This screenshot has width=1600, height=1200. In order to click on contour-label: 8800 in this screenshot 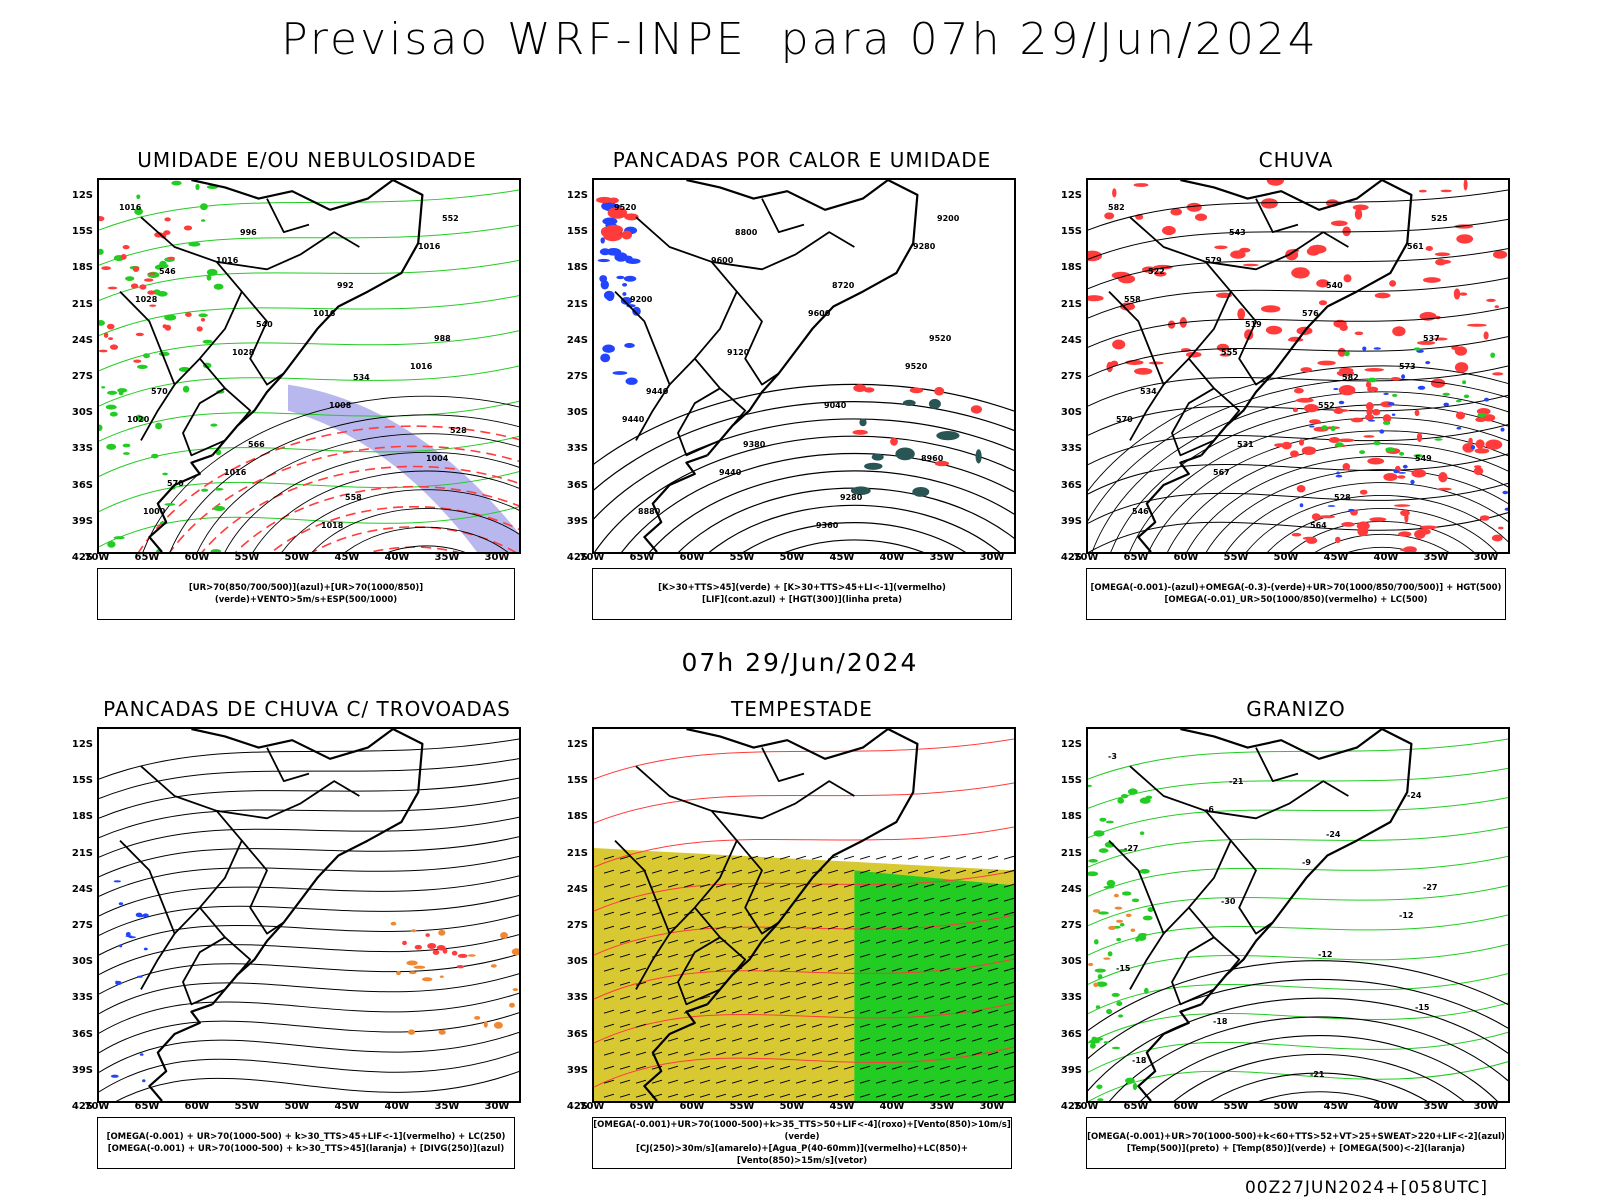, I will do `click(746, 232)`.